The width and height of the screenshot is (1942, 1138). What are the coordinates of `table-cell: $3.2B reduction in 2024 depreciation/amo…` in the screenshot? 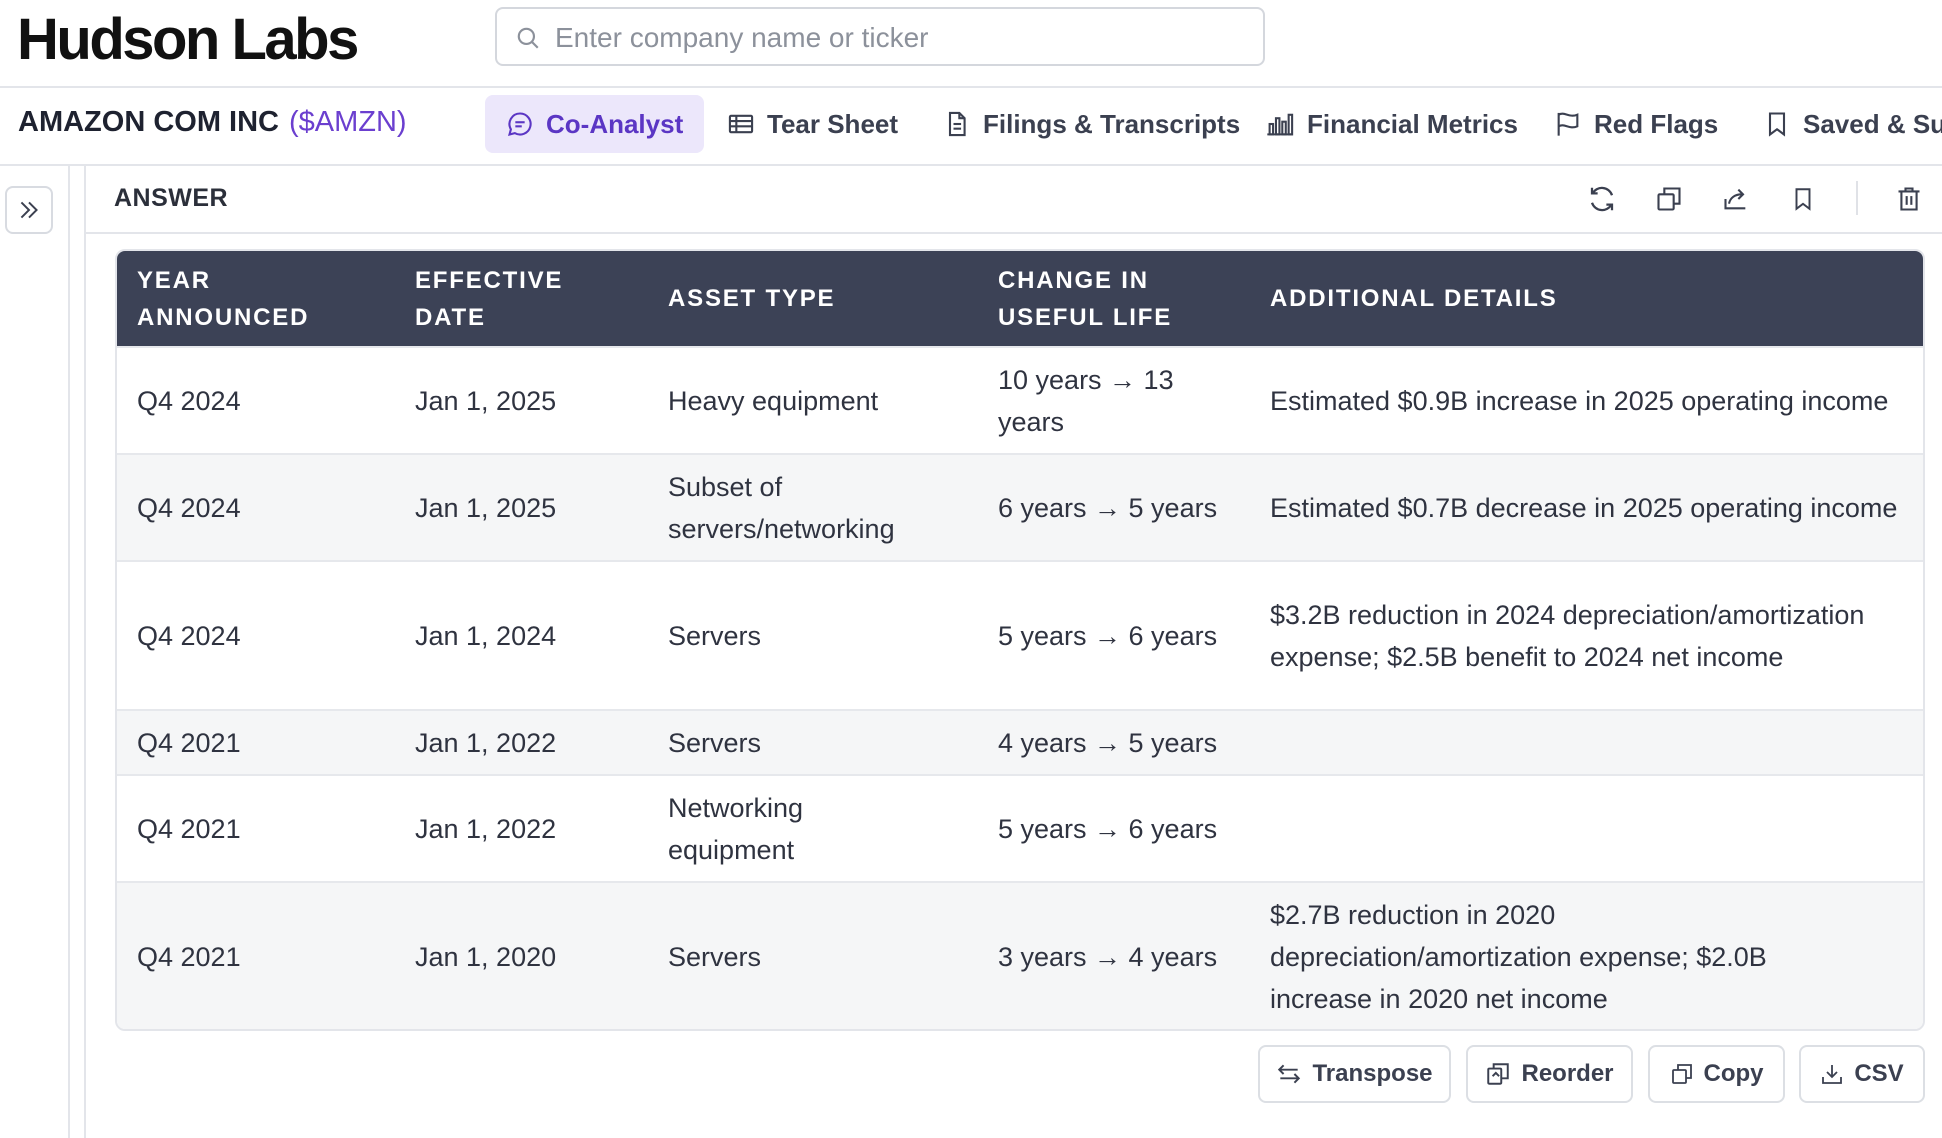 It's located at (1586, 635).